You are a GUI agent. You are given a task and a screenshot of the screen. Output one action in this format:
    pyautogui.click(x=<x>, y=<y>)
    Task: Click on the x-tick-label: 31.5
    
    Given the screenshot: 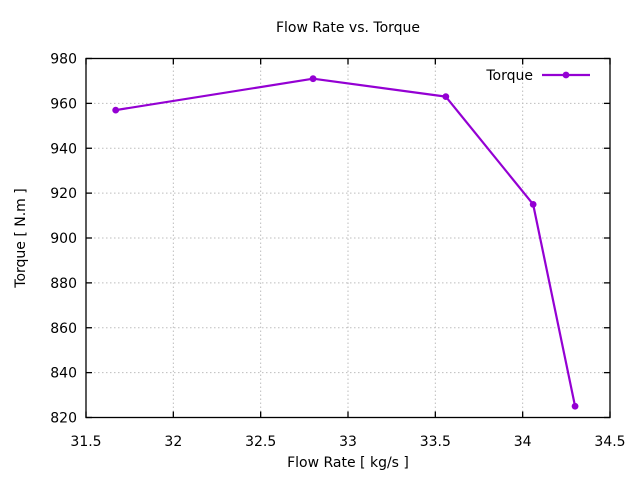 What is the action you would take?
    pyautogui.click(x=85, y=442)
    